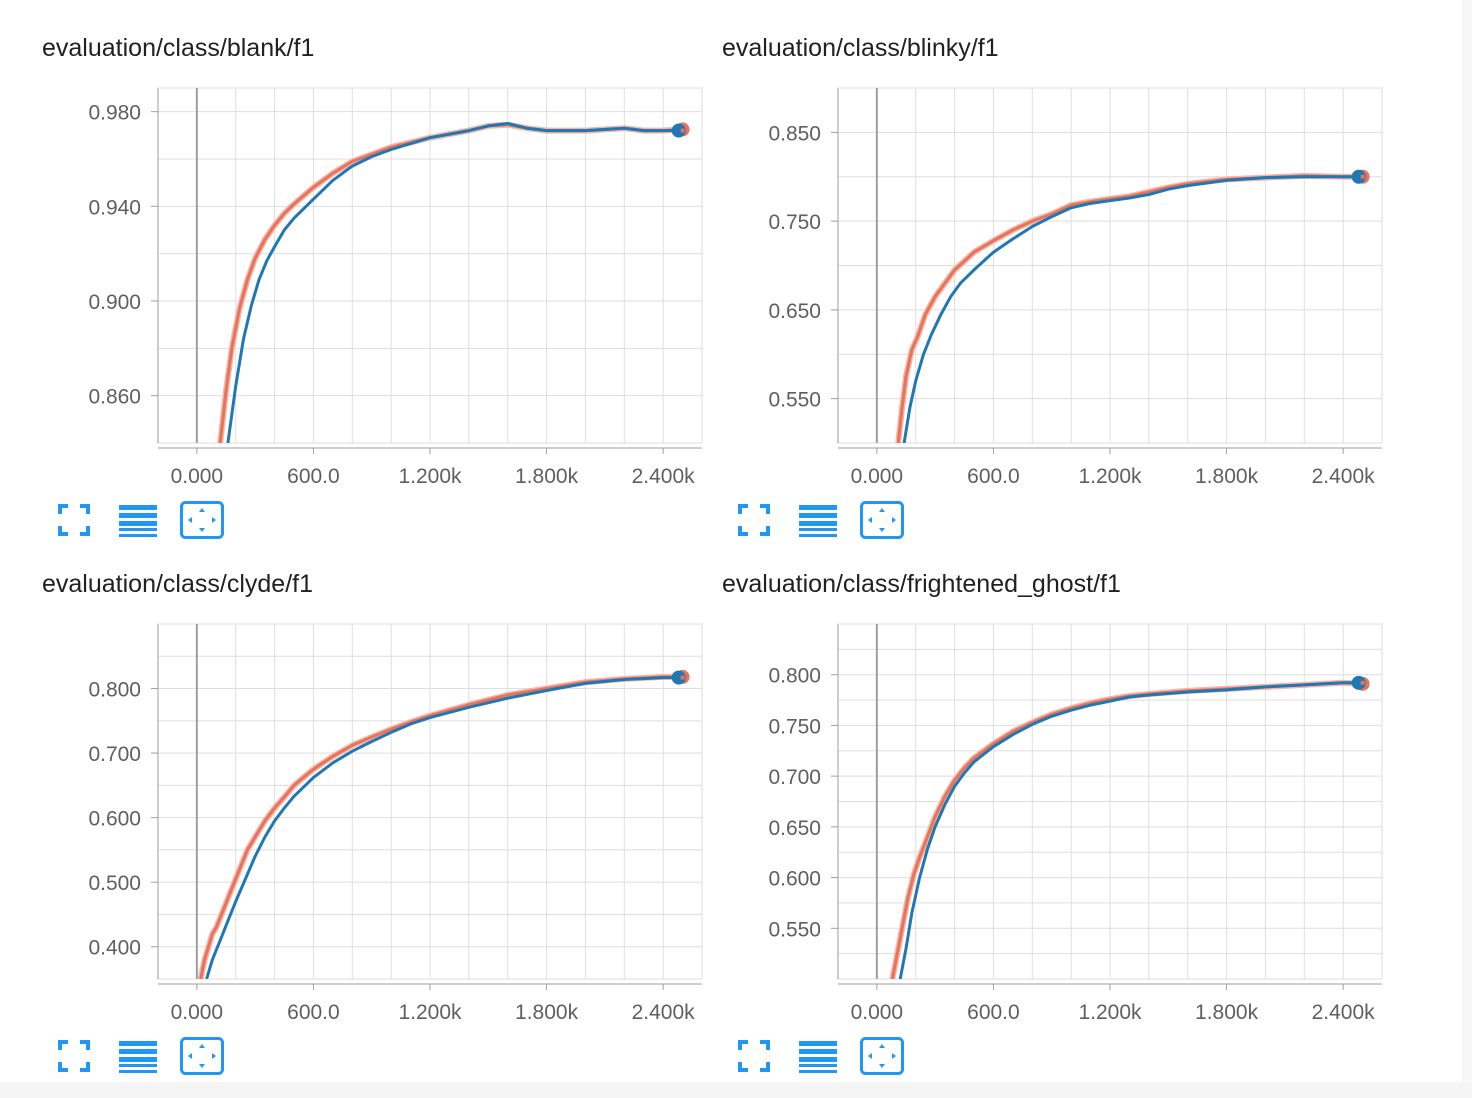 The height and width of the screenshot is (1098, 1472). I want to click on y-tick-label: 0.500, so click(114, 883).